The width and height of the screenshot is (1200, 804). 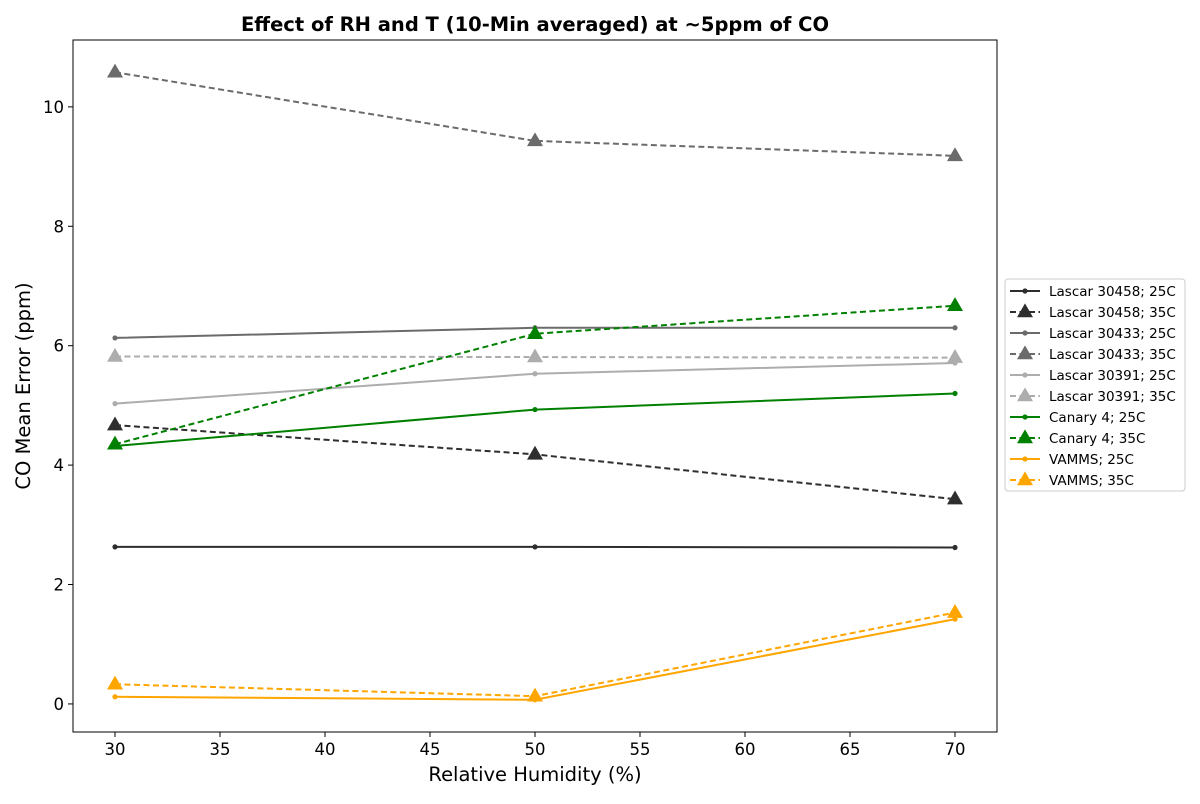 What do you see at coordinates (1112, 313) in the screenshot?
I see `legend-label: Lascar 30458; 35C` at bounding box center [1112, 313].